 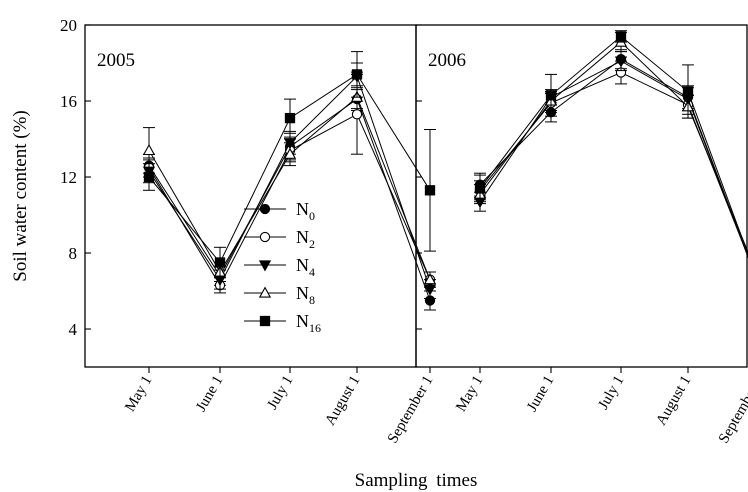 I want to click on legend-entry-n8: N8, so click(x=279, y=295).